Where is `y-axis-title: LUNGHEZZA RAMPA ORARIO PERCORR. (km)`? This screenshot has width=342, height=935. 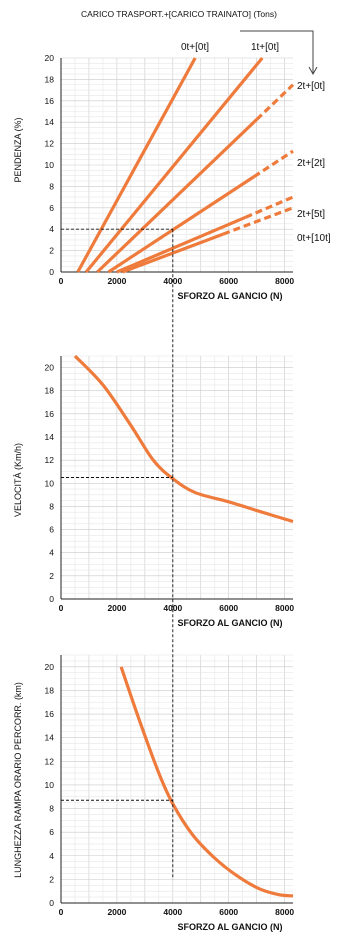 y-axis-title: LUNGHEZZA RAMPA ORARIO PERCORR. (km) is located at coordinates (18, 780).